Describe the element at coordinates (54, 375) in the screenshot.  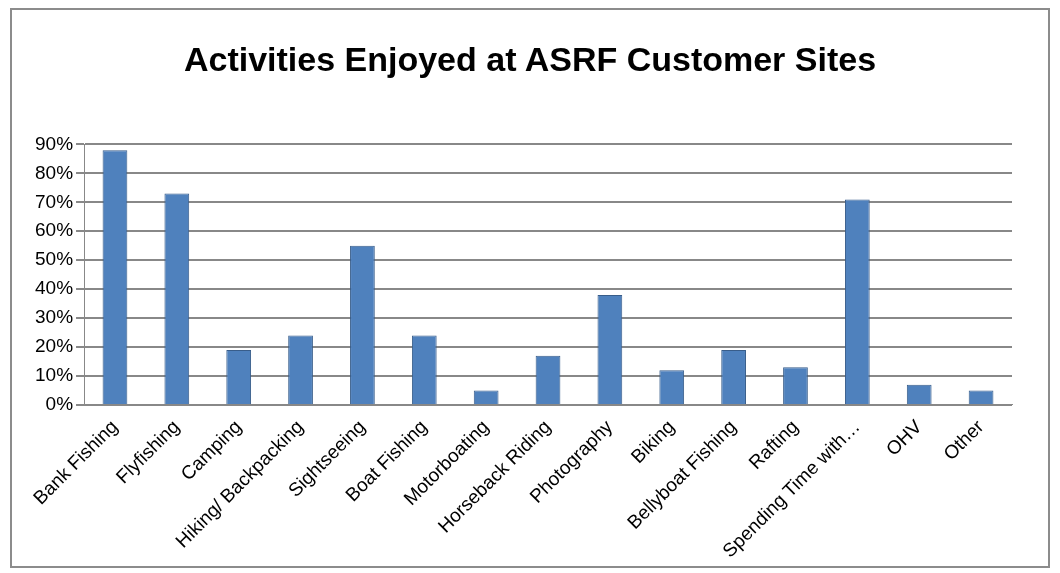
I see `y-tick-label: 10%` at that location.